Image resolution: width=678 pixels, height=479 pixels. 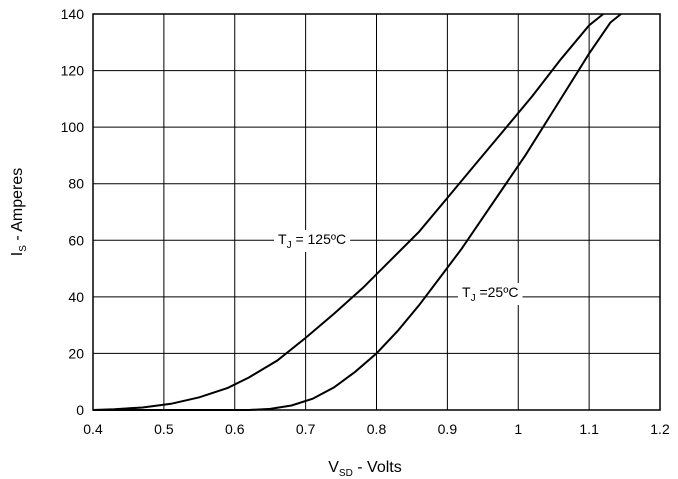 I want to click on x-axis-title: VSD - Volts, so click(x=364, y=469).